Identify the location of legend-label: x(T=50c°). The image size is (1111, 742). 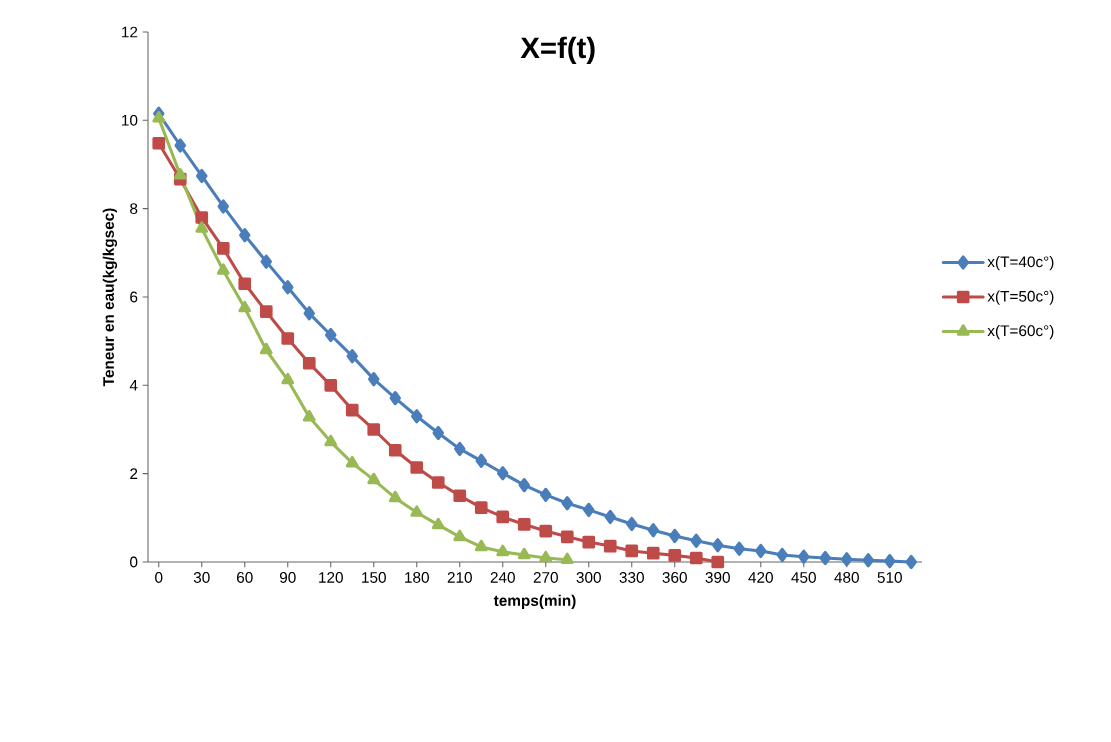
(1020, 297).